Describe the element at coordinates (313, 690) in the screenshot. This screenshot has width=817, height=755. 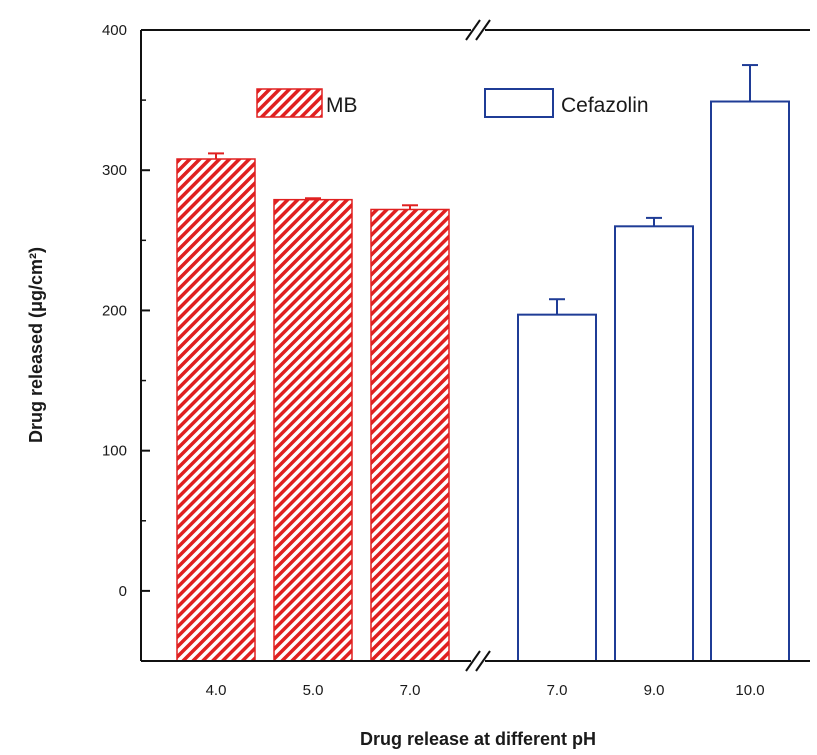
I see `x-tick-label: 5.0` at that location.